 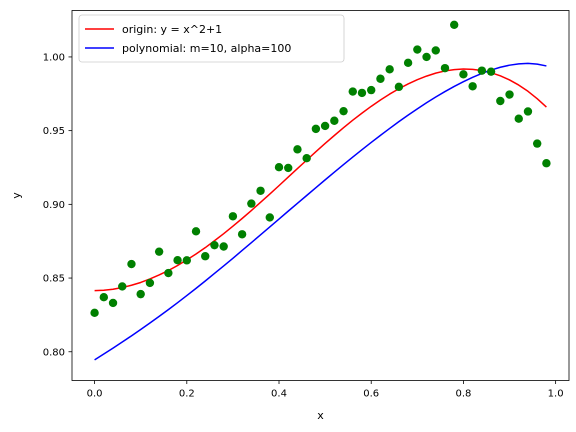 I want to click on y-axis-label: y, so click(x=16, y=195).